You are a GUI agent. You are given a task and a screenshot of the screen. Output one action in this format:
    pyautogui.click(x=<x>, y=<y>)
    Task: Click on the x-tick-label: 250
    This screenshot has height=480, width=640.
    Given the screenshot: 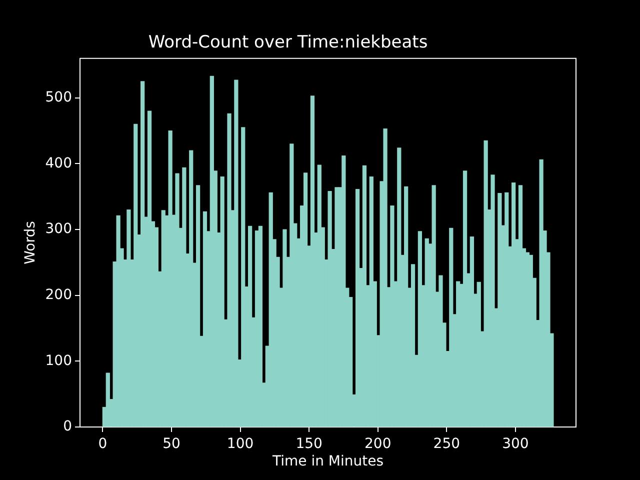 What is the action you would take?
    pyautogui.click(x=446, y=444)
    